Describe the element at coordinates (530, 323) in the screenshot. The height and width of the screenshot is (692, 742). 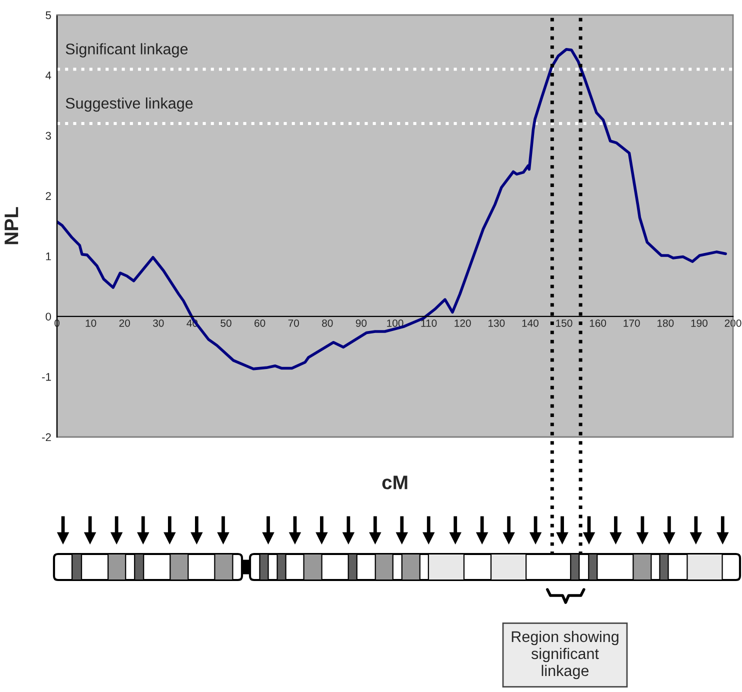
I see `x-tick-label: 140` at that location.